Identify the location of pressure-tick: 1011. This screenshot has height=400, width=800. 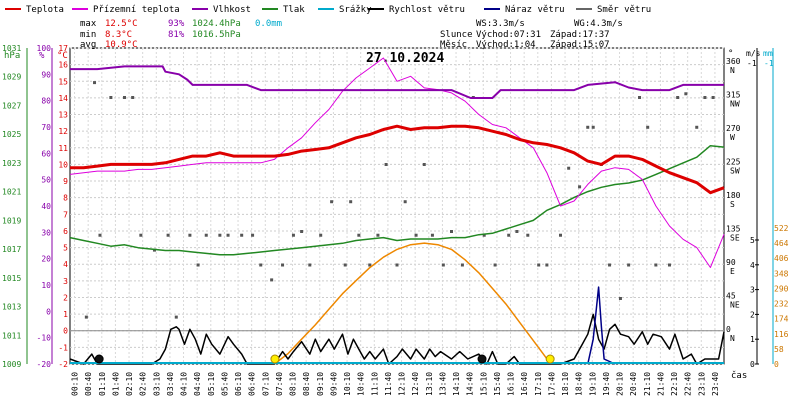
(11, 335).